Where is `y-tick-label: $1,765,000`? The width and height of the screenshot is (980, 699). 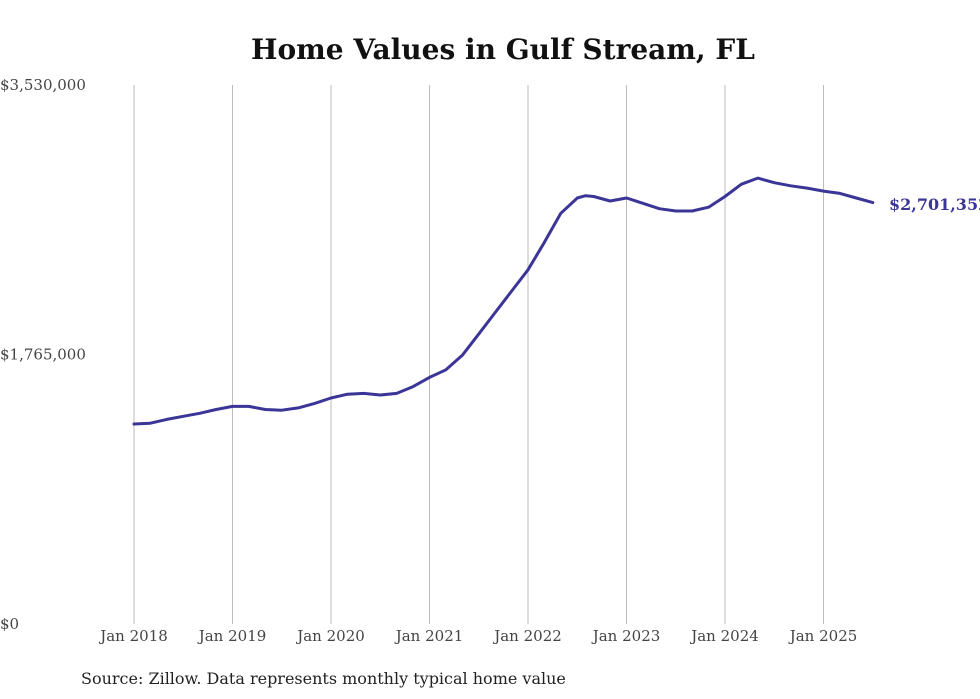 y-tick-label: $1,765,000 is located at coordinates (43, 355).